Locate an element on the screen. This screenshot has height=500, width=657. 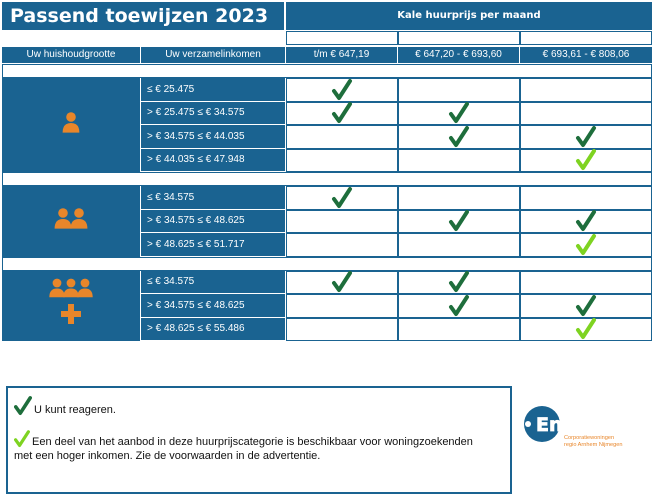
svg-text: Entree is located at coordinates (571, 425).